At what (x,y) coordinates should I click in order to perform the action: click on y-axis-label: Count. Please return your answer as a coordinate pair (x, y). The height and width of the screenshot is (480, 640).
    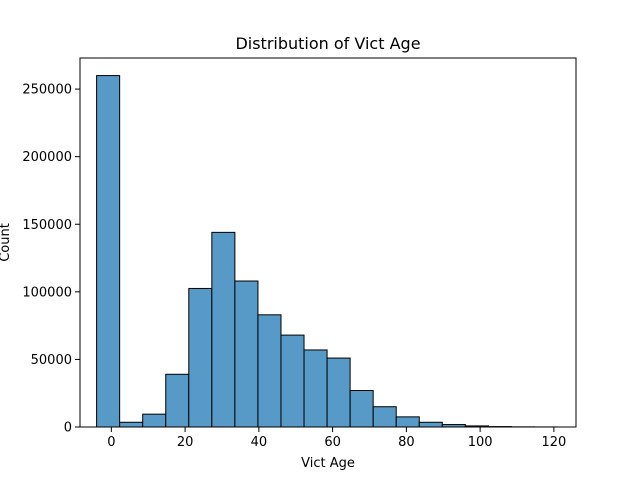
    Looking at the image, I should click on (6, 242).